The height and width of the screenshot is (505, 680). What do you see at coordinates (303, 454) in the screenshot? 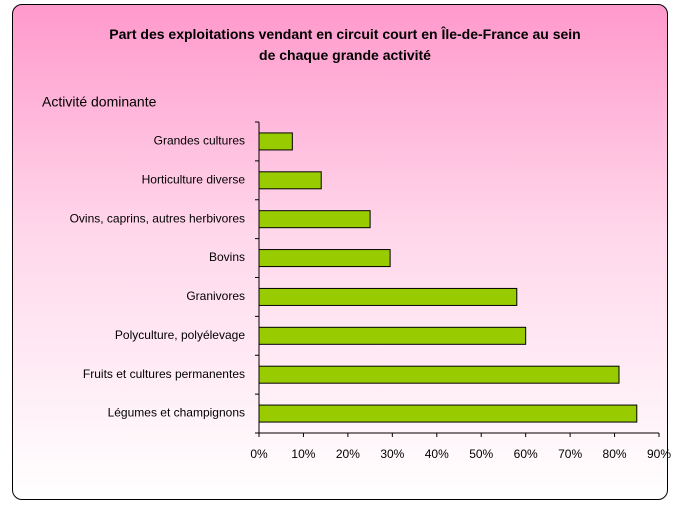
I see `x-tick-label: 10%` at bounding box center [303, 454].